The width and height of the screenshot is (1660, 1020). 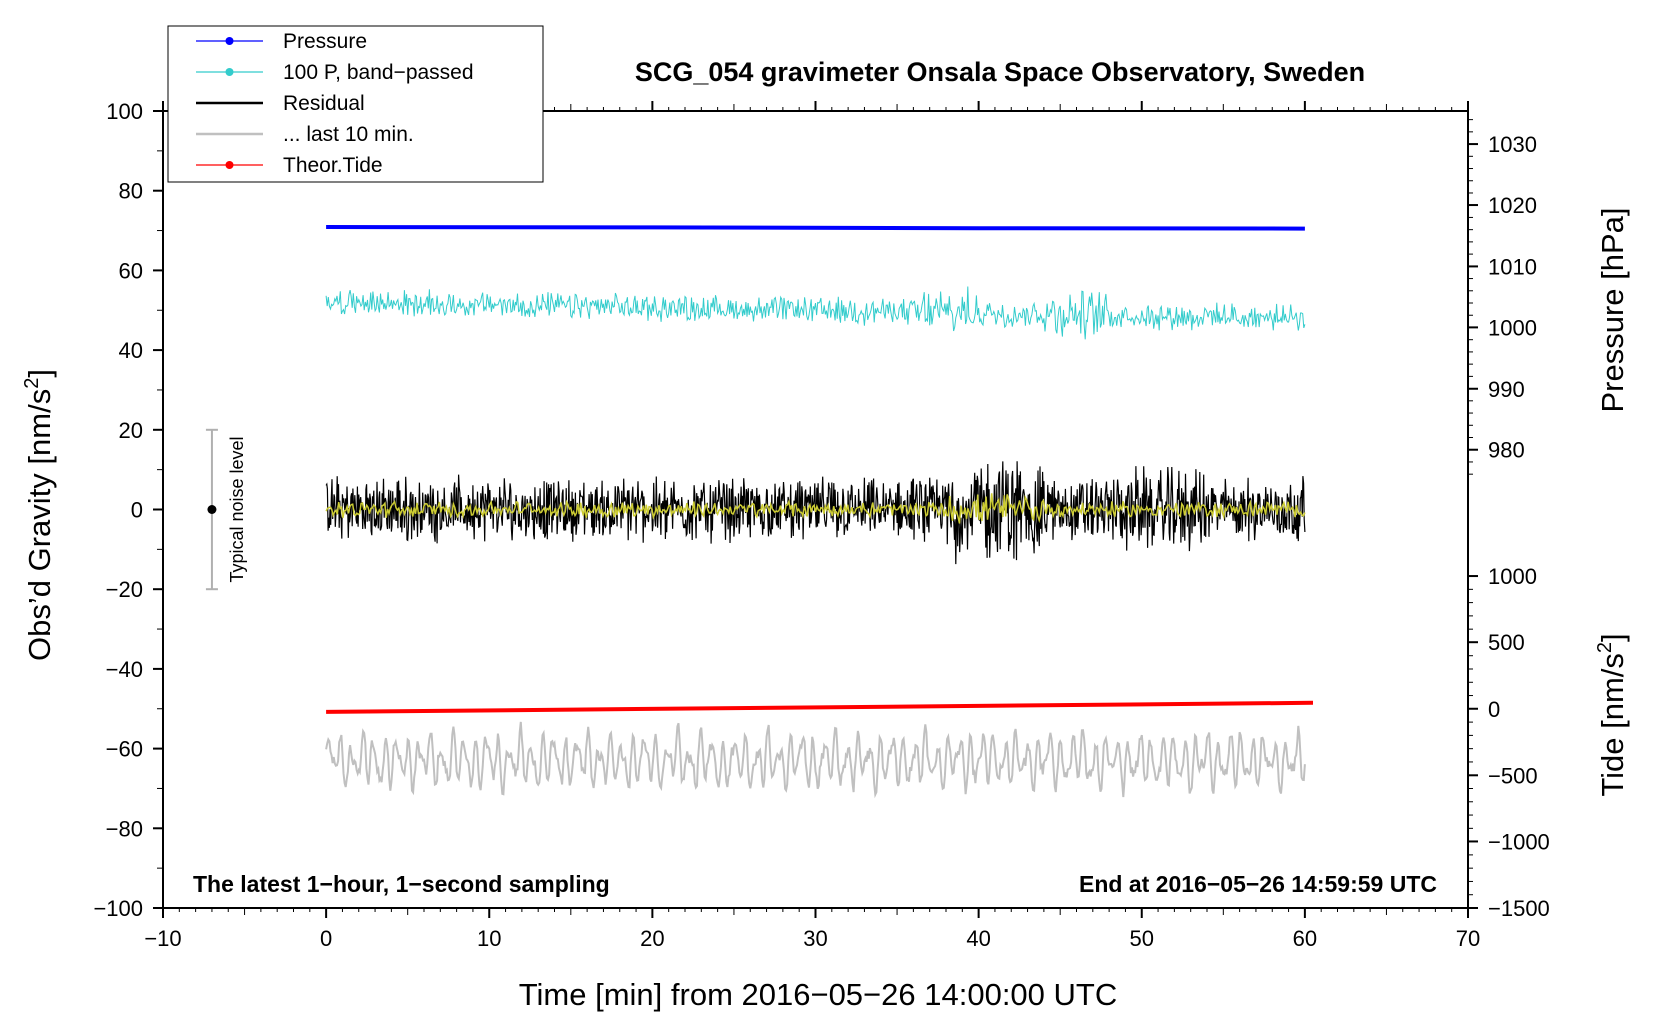 I want to click on y-tick-label: 40, so click(x=131, y=350).